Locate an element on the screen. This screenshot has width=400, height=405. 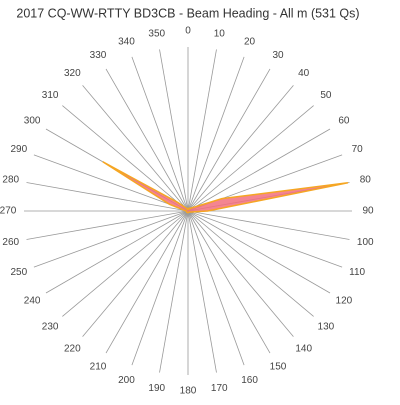
heading-label: 100 is located at coordinates (365, 242).